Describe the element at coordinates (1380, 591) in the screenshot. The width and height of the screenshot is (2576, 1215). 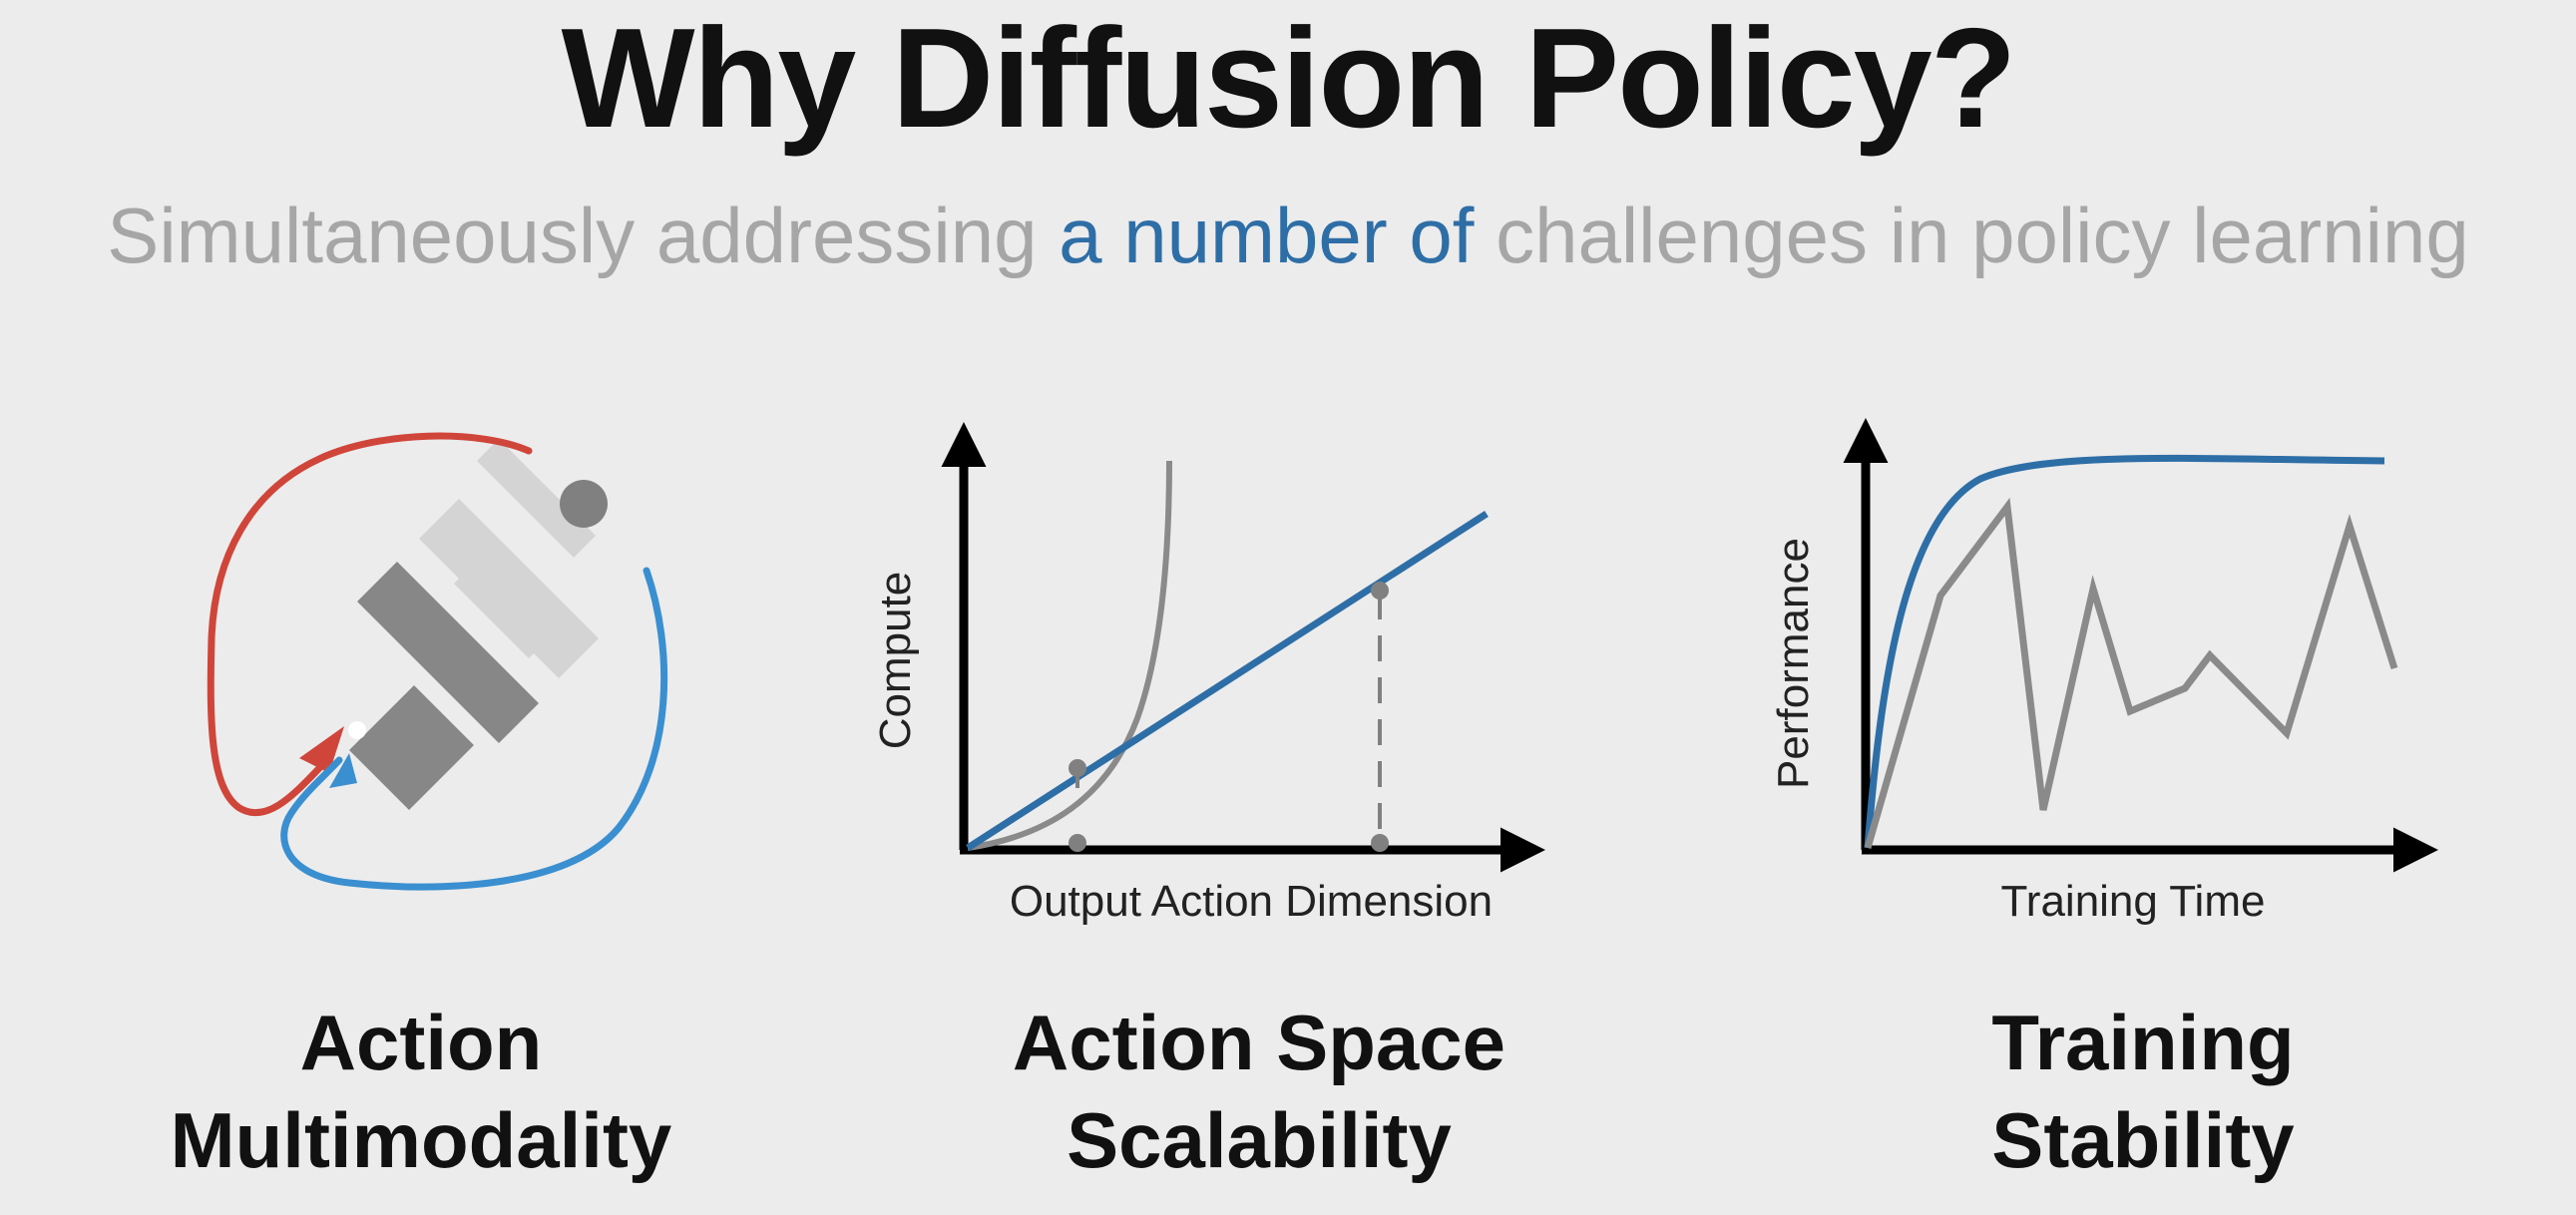
I see `marker-point-b` at that location.